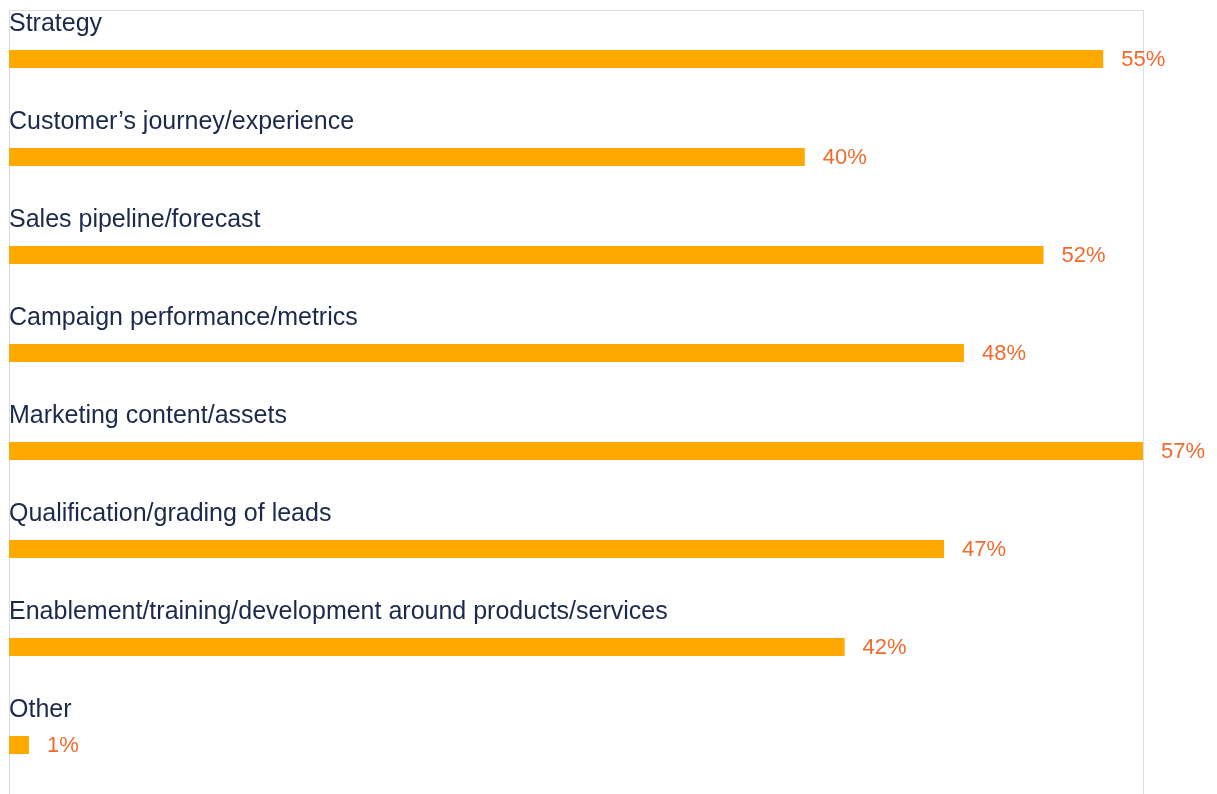 The height and width of the screenshot is (794, 1217). What do you see at coordinates (984, 548) in the screenshot?
I see `data-label: 47%` at bounding box center [984, 548].